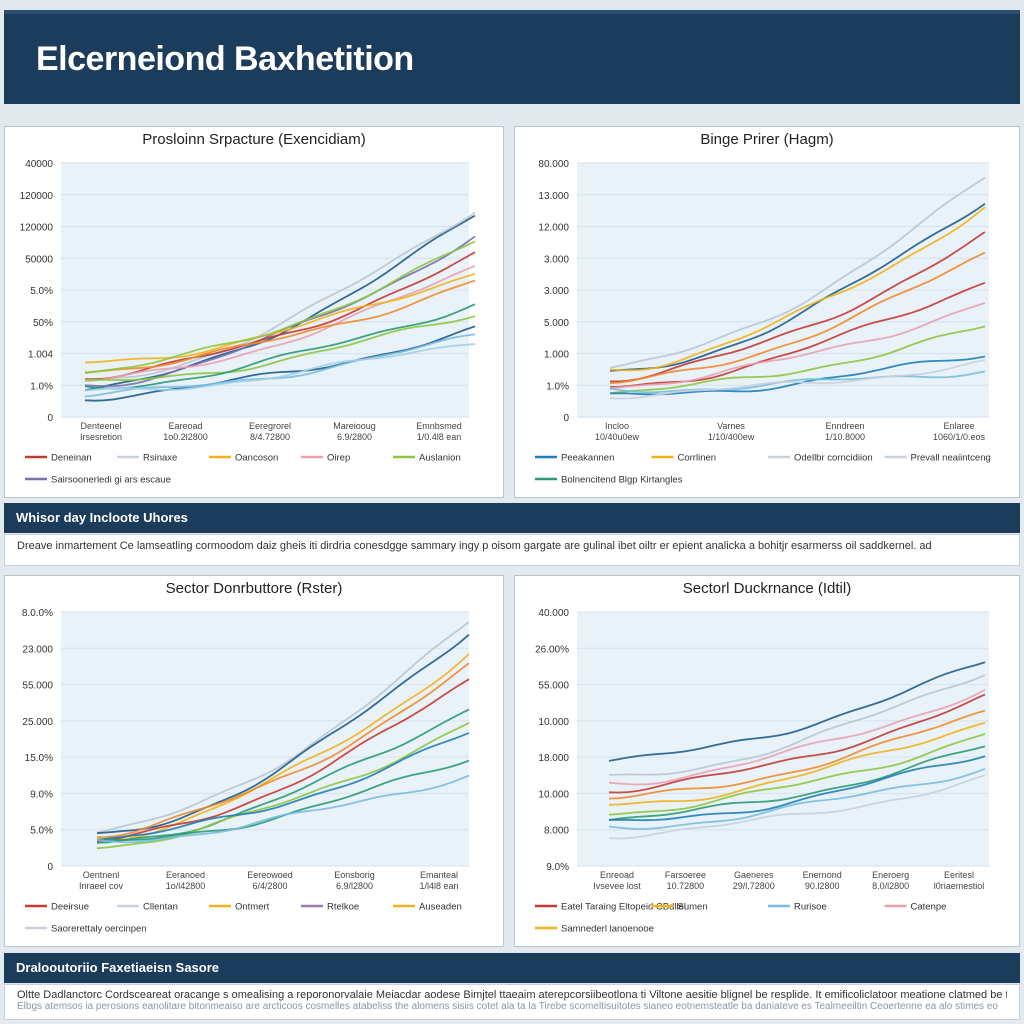 This screenshot has height=1024, width=1024. Describe the element at coordinates (512, 57) in the screenshot. I see `dashboard-header: Elcerneiond Baxhetition` at that location.